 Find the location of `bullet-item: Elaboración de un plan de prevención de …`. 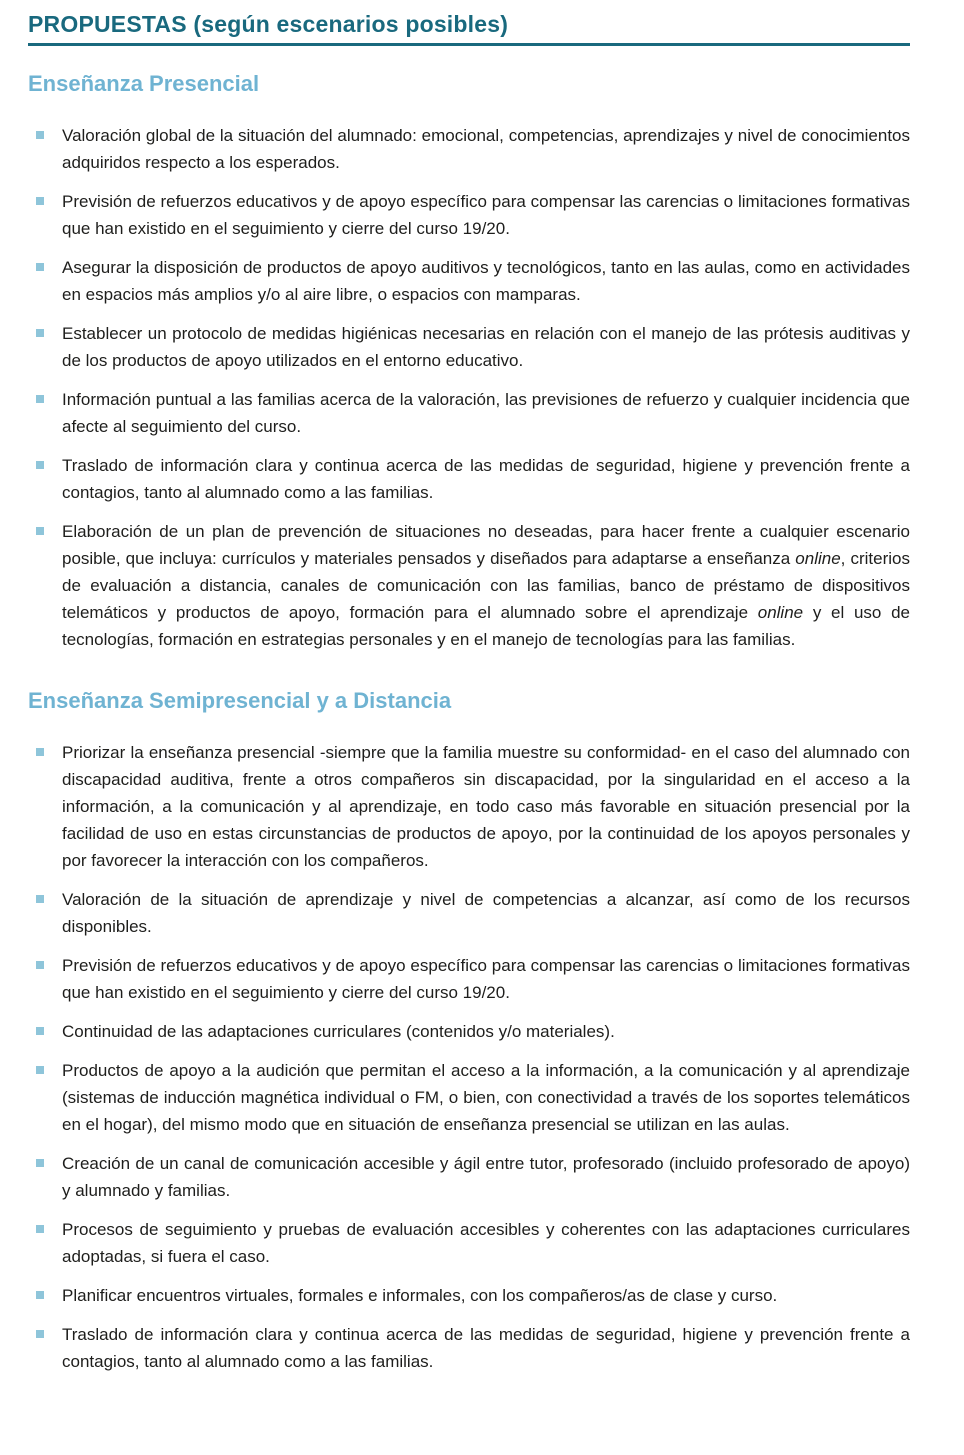

bullet-item: Elaboración de un plan de prevención de … is located at coordinates (469, 585).